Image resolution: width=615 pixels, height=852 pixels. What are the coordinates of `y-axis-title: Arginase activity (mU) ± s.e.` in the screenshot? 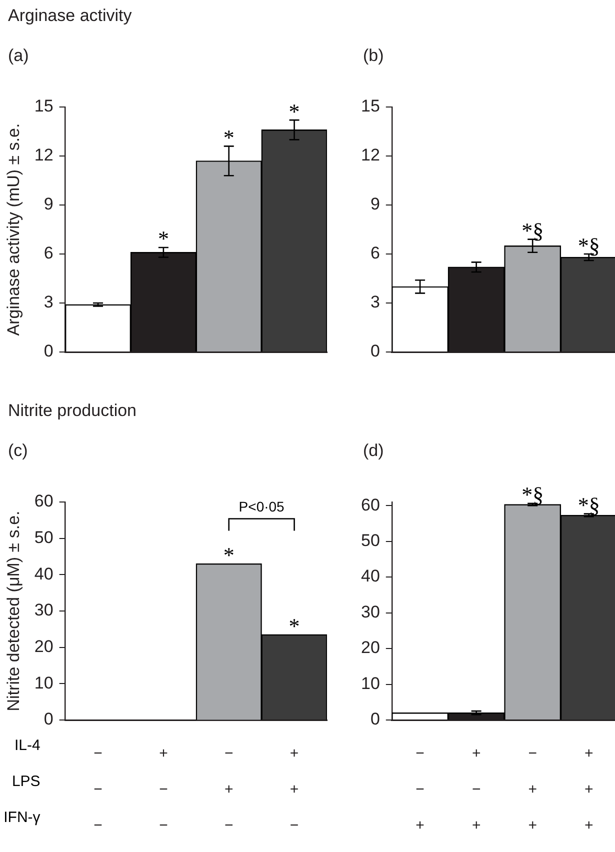 It's located at (13, 229).